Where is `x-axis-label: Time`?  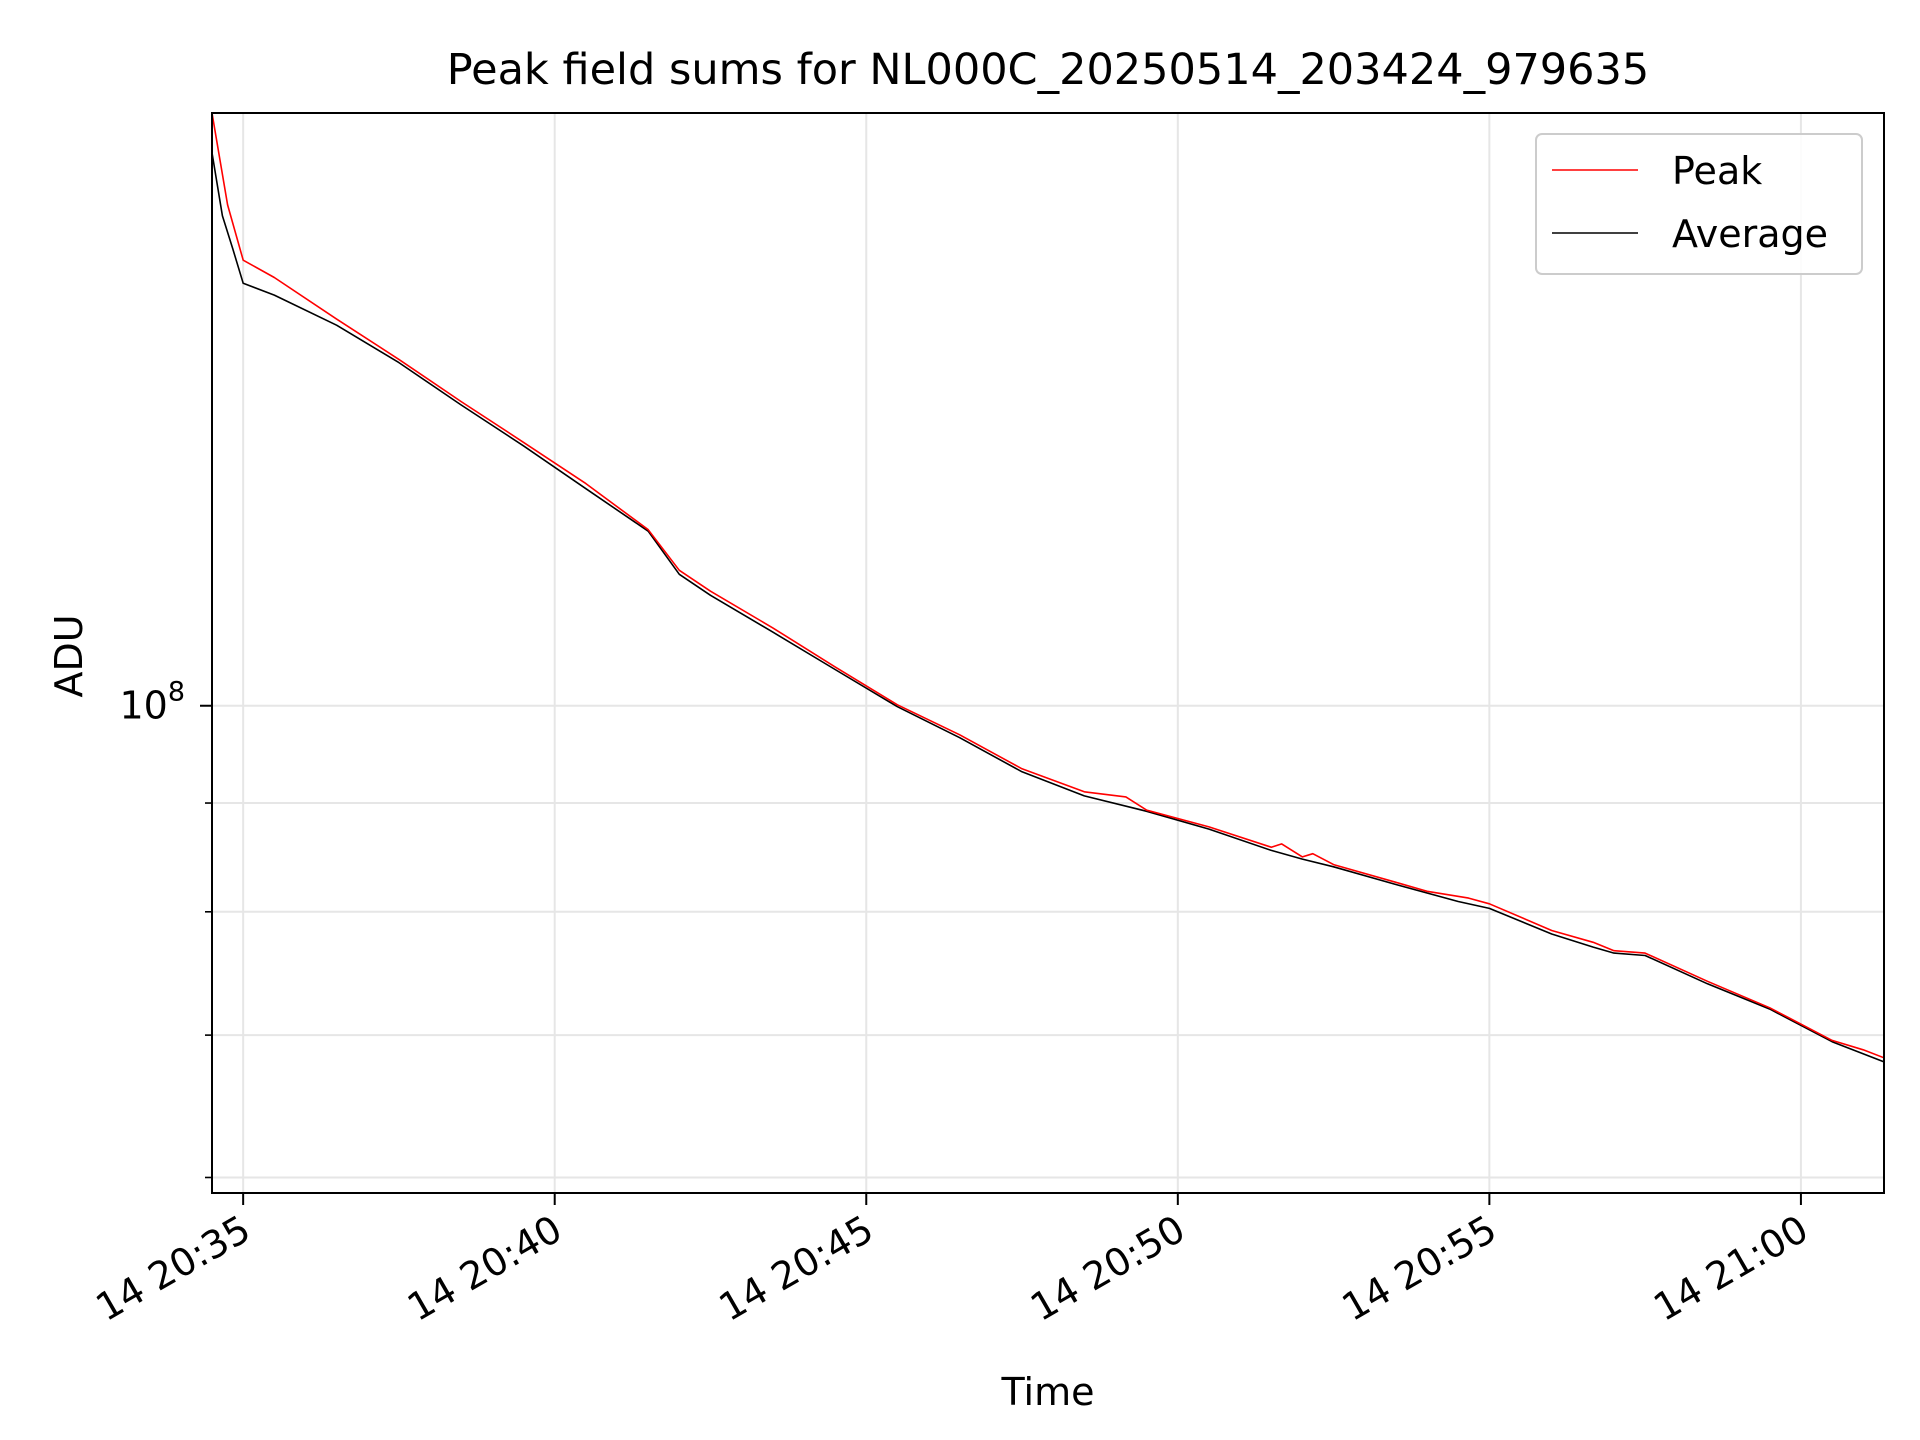 x-axis-label: Time is located at coordinates (1048, 1392).